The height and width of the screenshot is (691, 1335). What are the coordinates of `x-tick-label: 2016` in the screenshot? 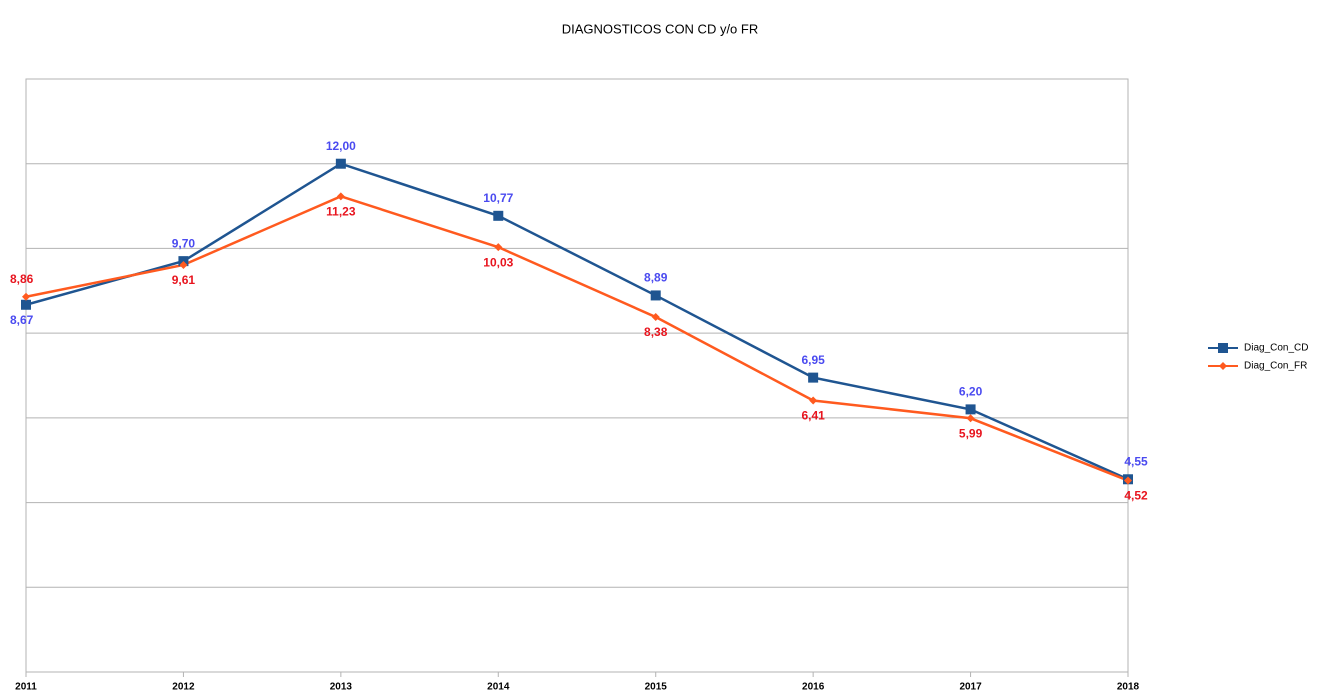 It's located at (813, 686).